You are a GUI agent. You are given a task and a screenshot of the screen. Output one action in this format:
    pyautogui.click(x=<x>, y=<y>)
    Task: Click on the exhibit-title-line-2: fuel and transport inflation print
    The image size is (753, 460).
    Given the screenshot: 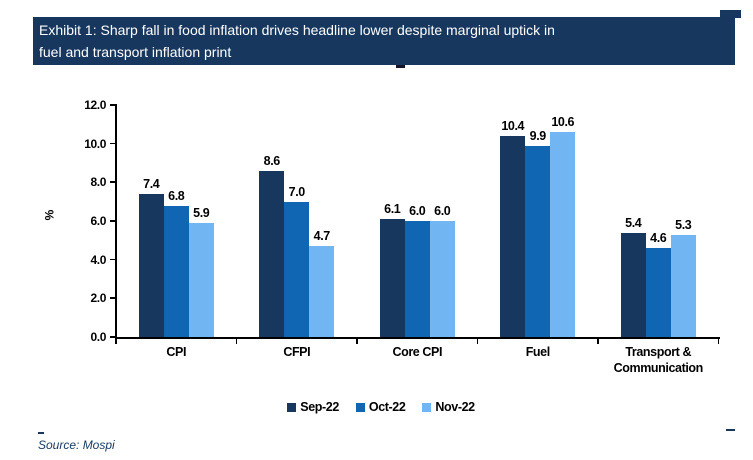 What is the action you would take?
    pyautogui.click(x=135, y=52)
    